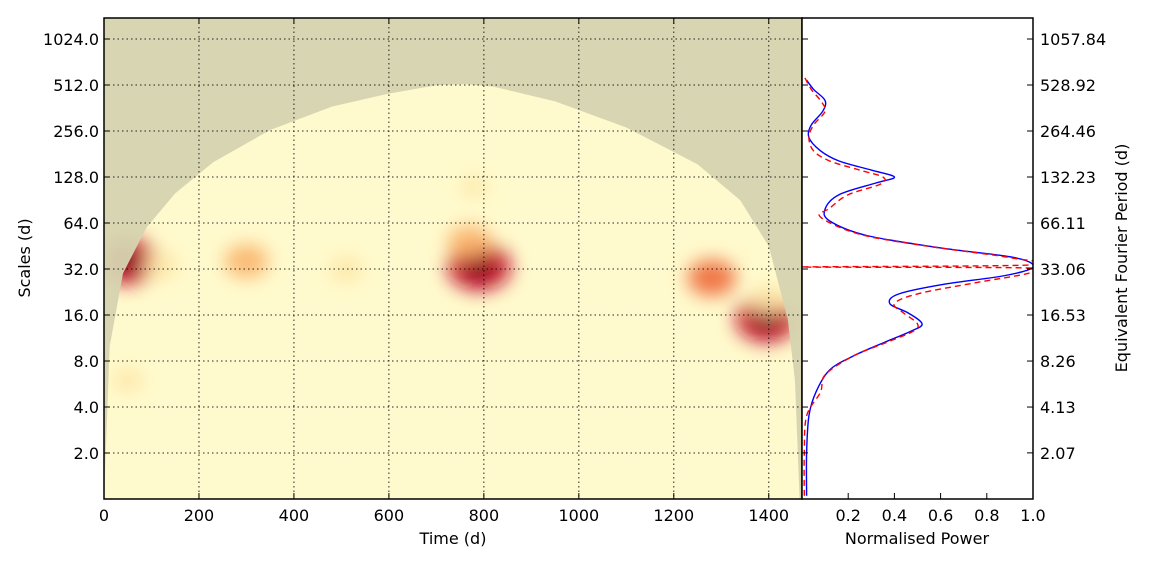 This screenshot has height=565, width=1149. I want to click on x-tick-label-4: 800, so click(484, 515).